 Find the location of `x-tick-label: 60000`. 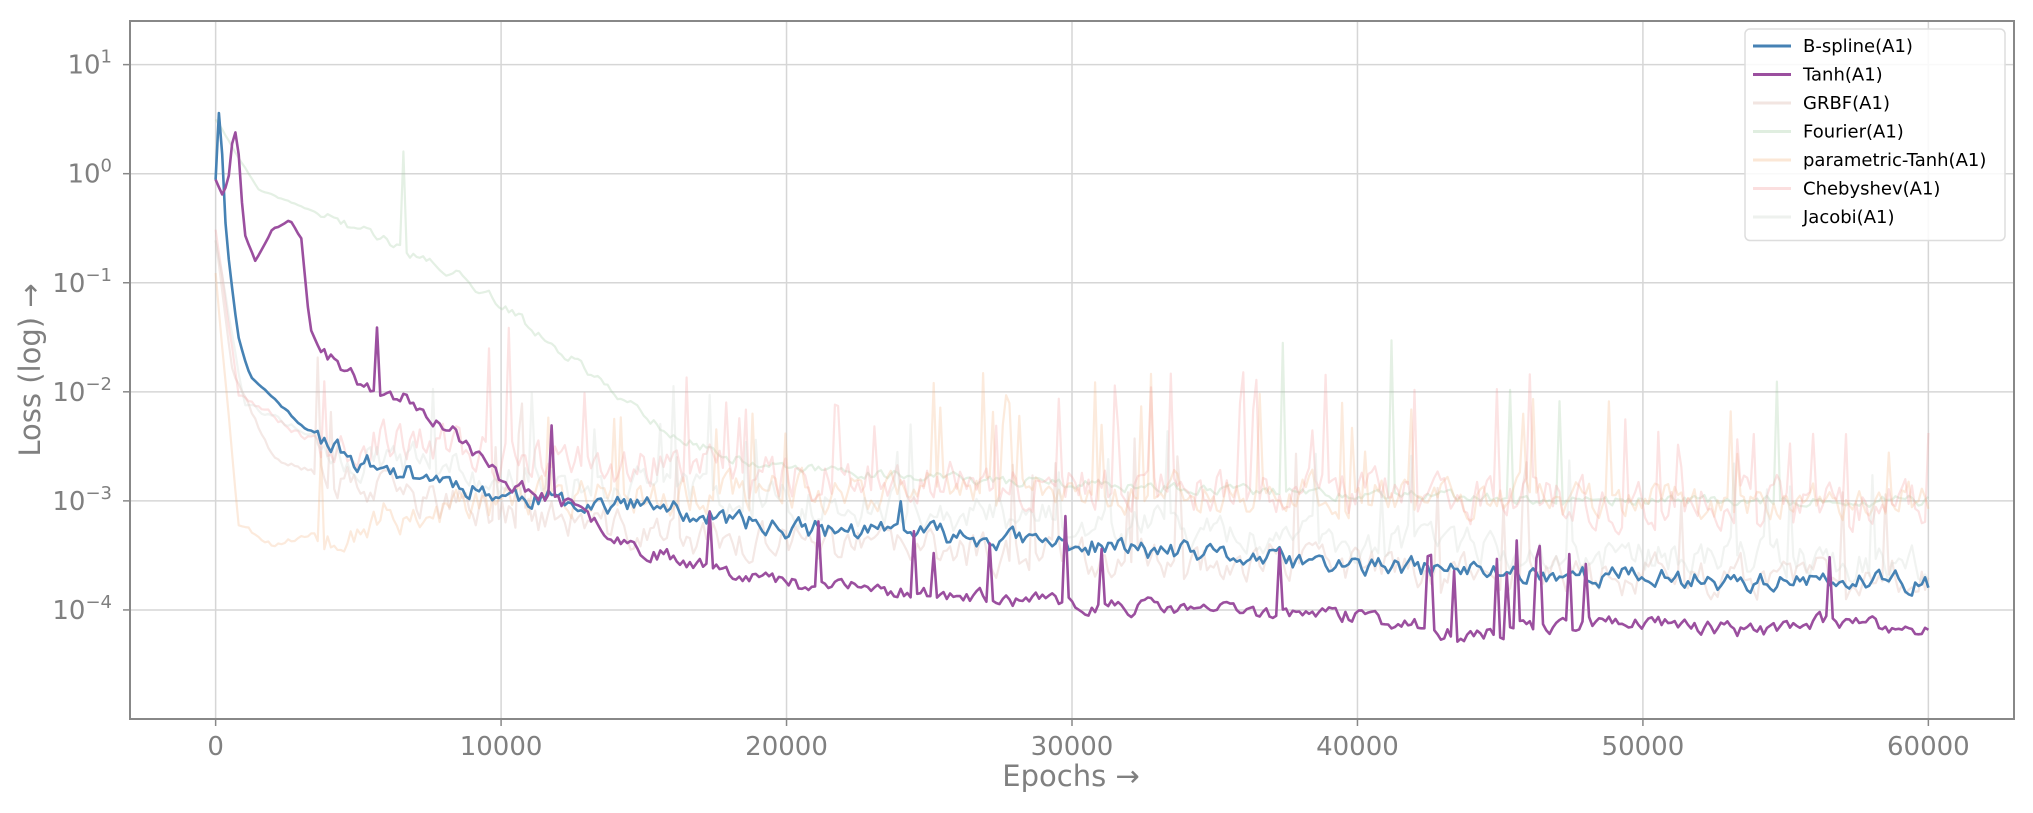

x-tick-label: 60000 is located at coordinates (1928, 747).